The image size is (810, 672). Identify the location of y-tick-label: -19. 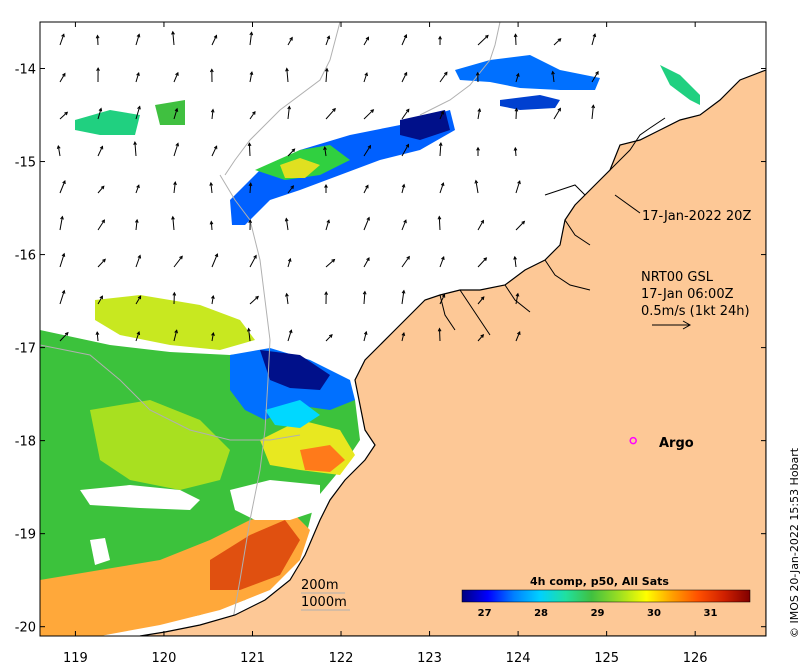
(25, 535).